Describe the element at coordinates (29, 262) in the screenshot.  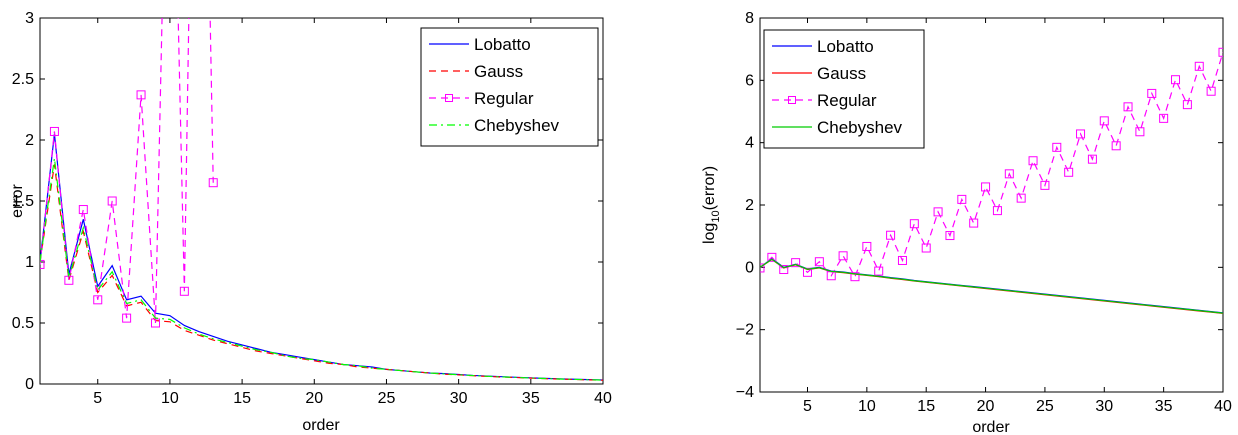
I see `y-tick-label: 1` at that location.